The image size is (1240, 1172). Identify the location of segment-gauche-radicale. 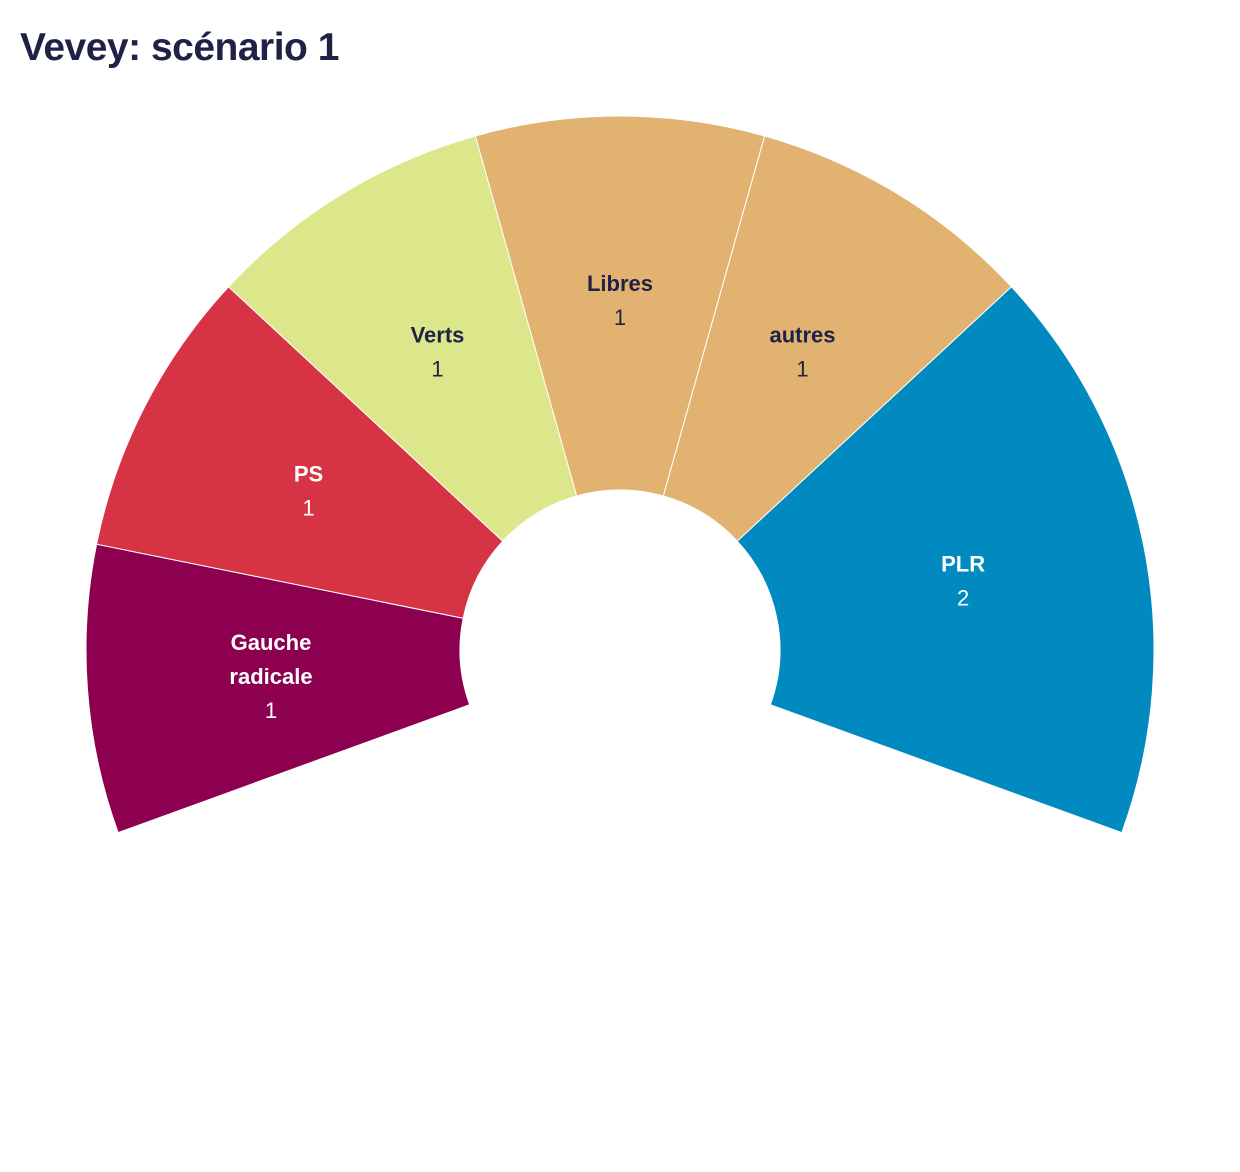
(278, 688).